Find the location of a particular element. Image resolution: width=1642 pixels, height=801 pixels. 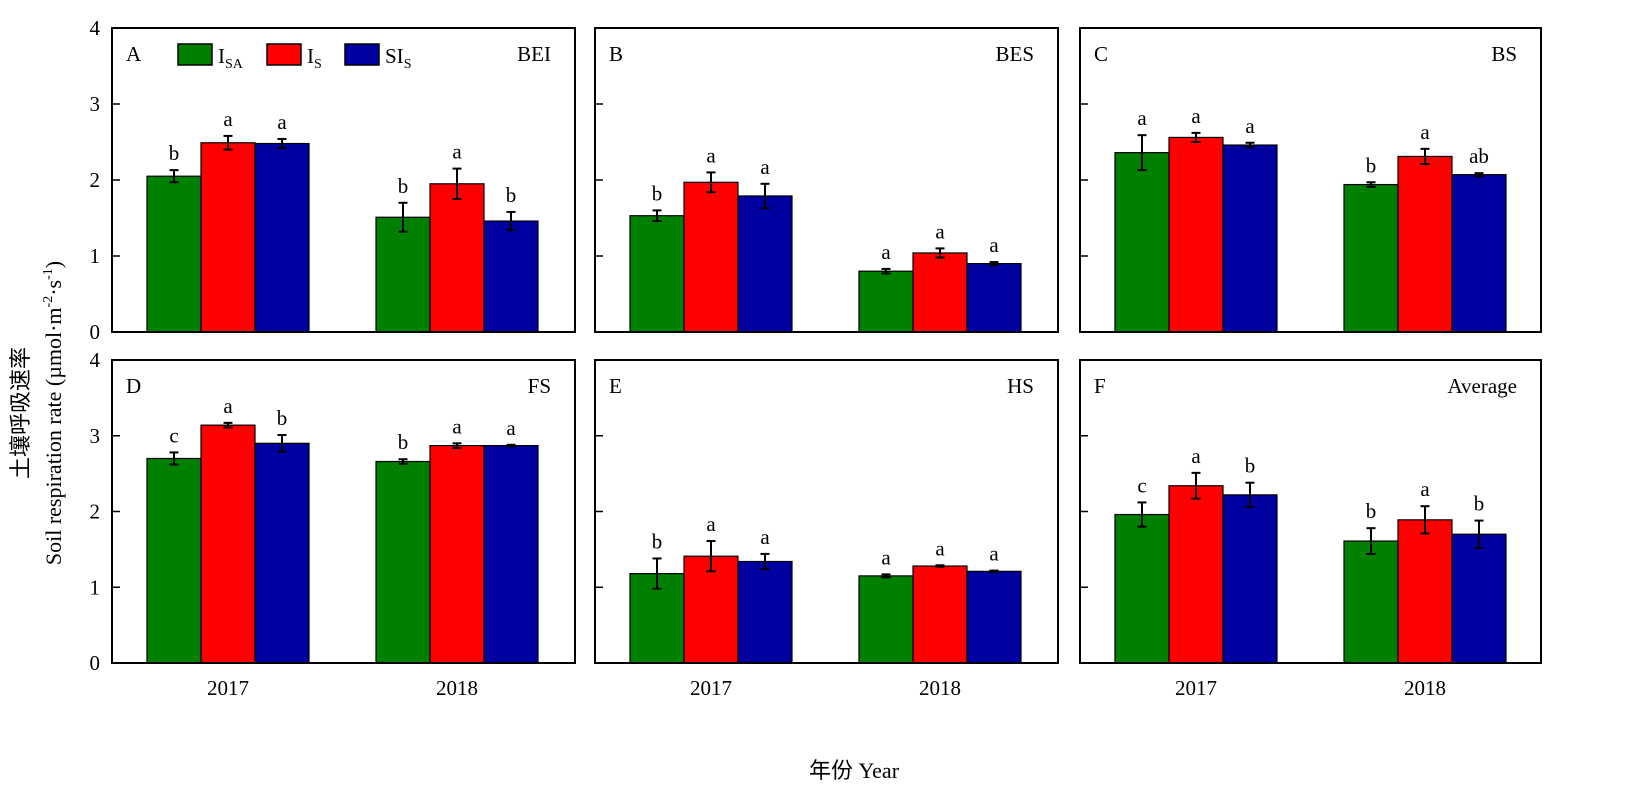

error-bar-B-2018-SIS is located at coordinates (994, 264).